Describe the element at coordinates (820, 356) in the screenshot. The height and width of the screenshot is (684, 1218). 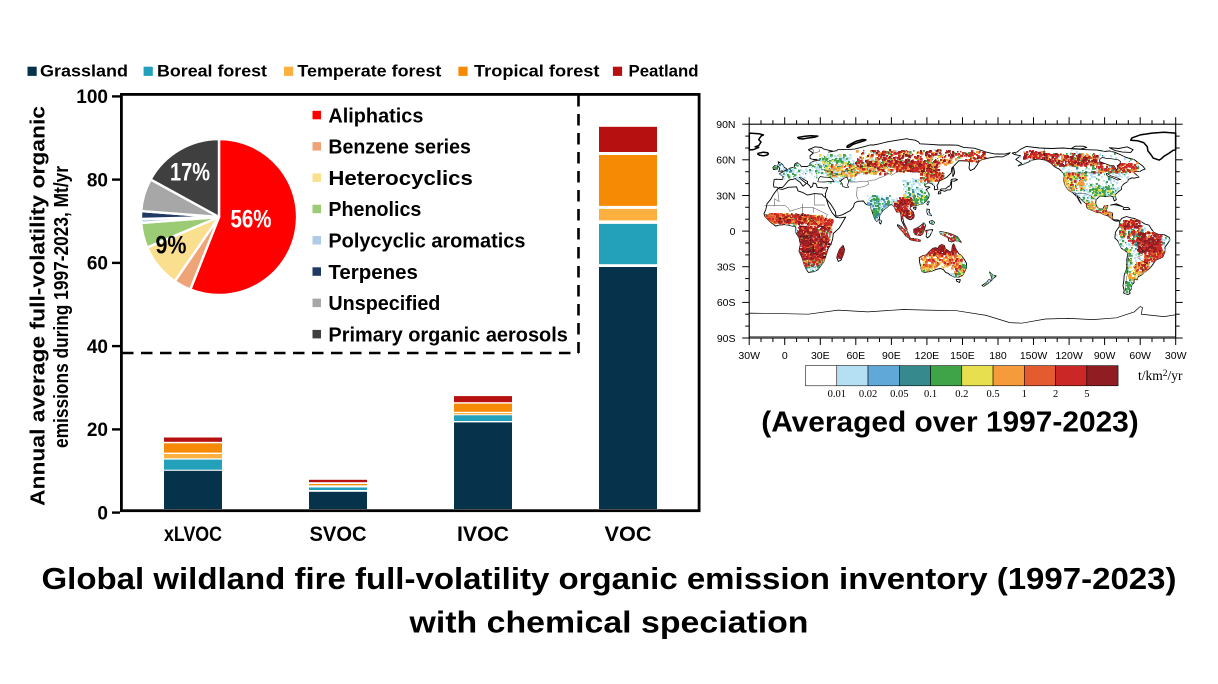
I see `svg-text: 30E` at that location.